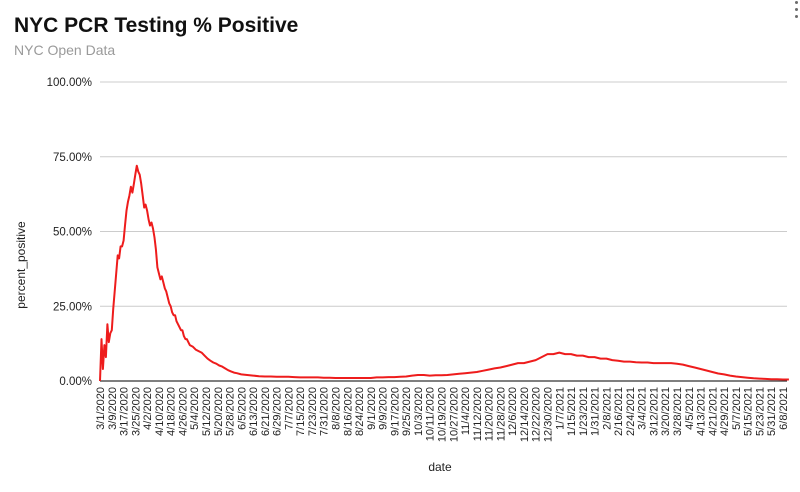 The height and width of the screenshot is (492, 800). Describe the element at coordinates (313, 411) in the screenshot. I see `x-tick-label: 7/23/2020` at that location.